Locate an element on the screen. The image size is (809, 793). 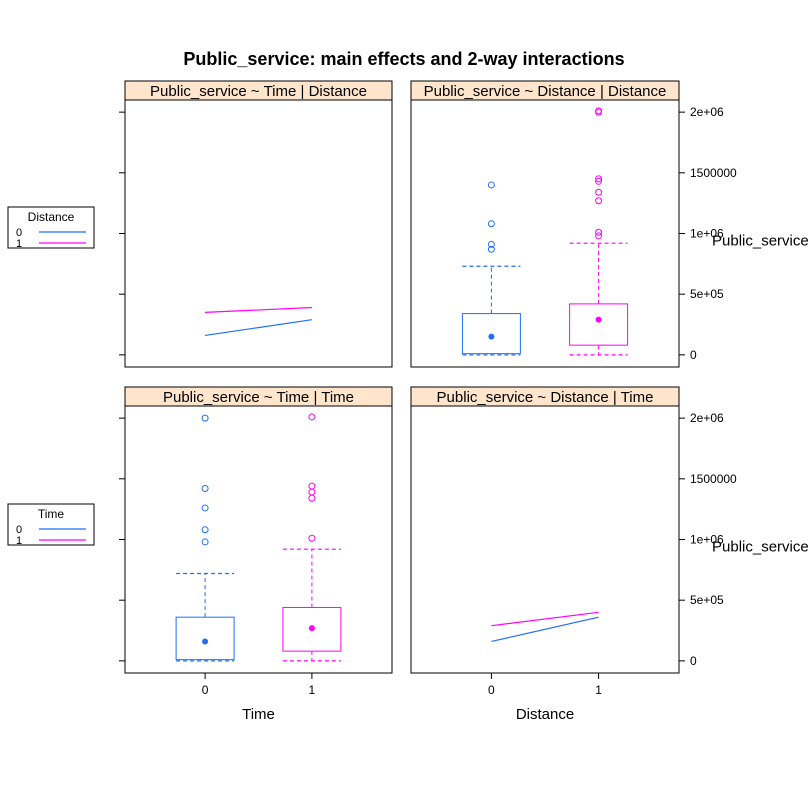
panel-0: Public_service ~ Time | Distance is located at coordinates (258, 224).